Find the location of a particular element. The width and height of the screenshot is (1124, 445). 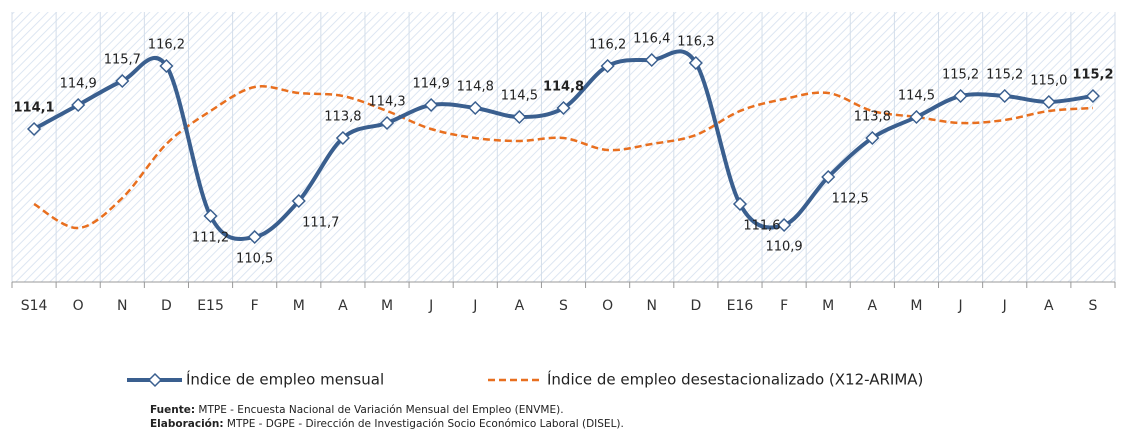

data-label: 114,3 is located at coordinates (386, 102).